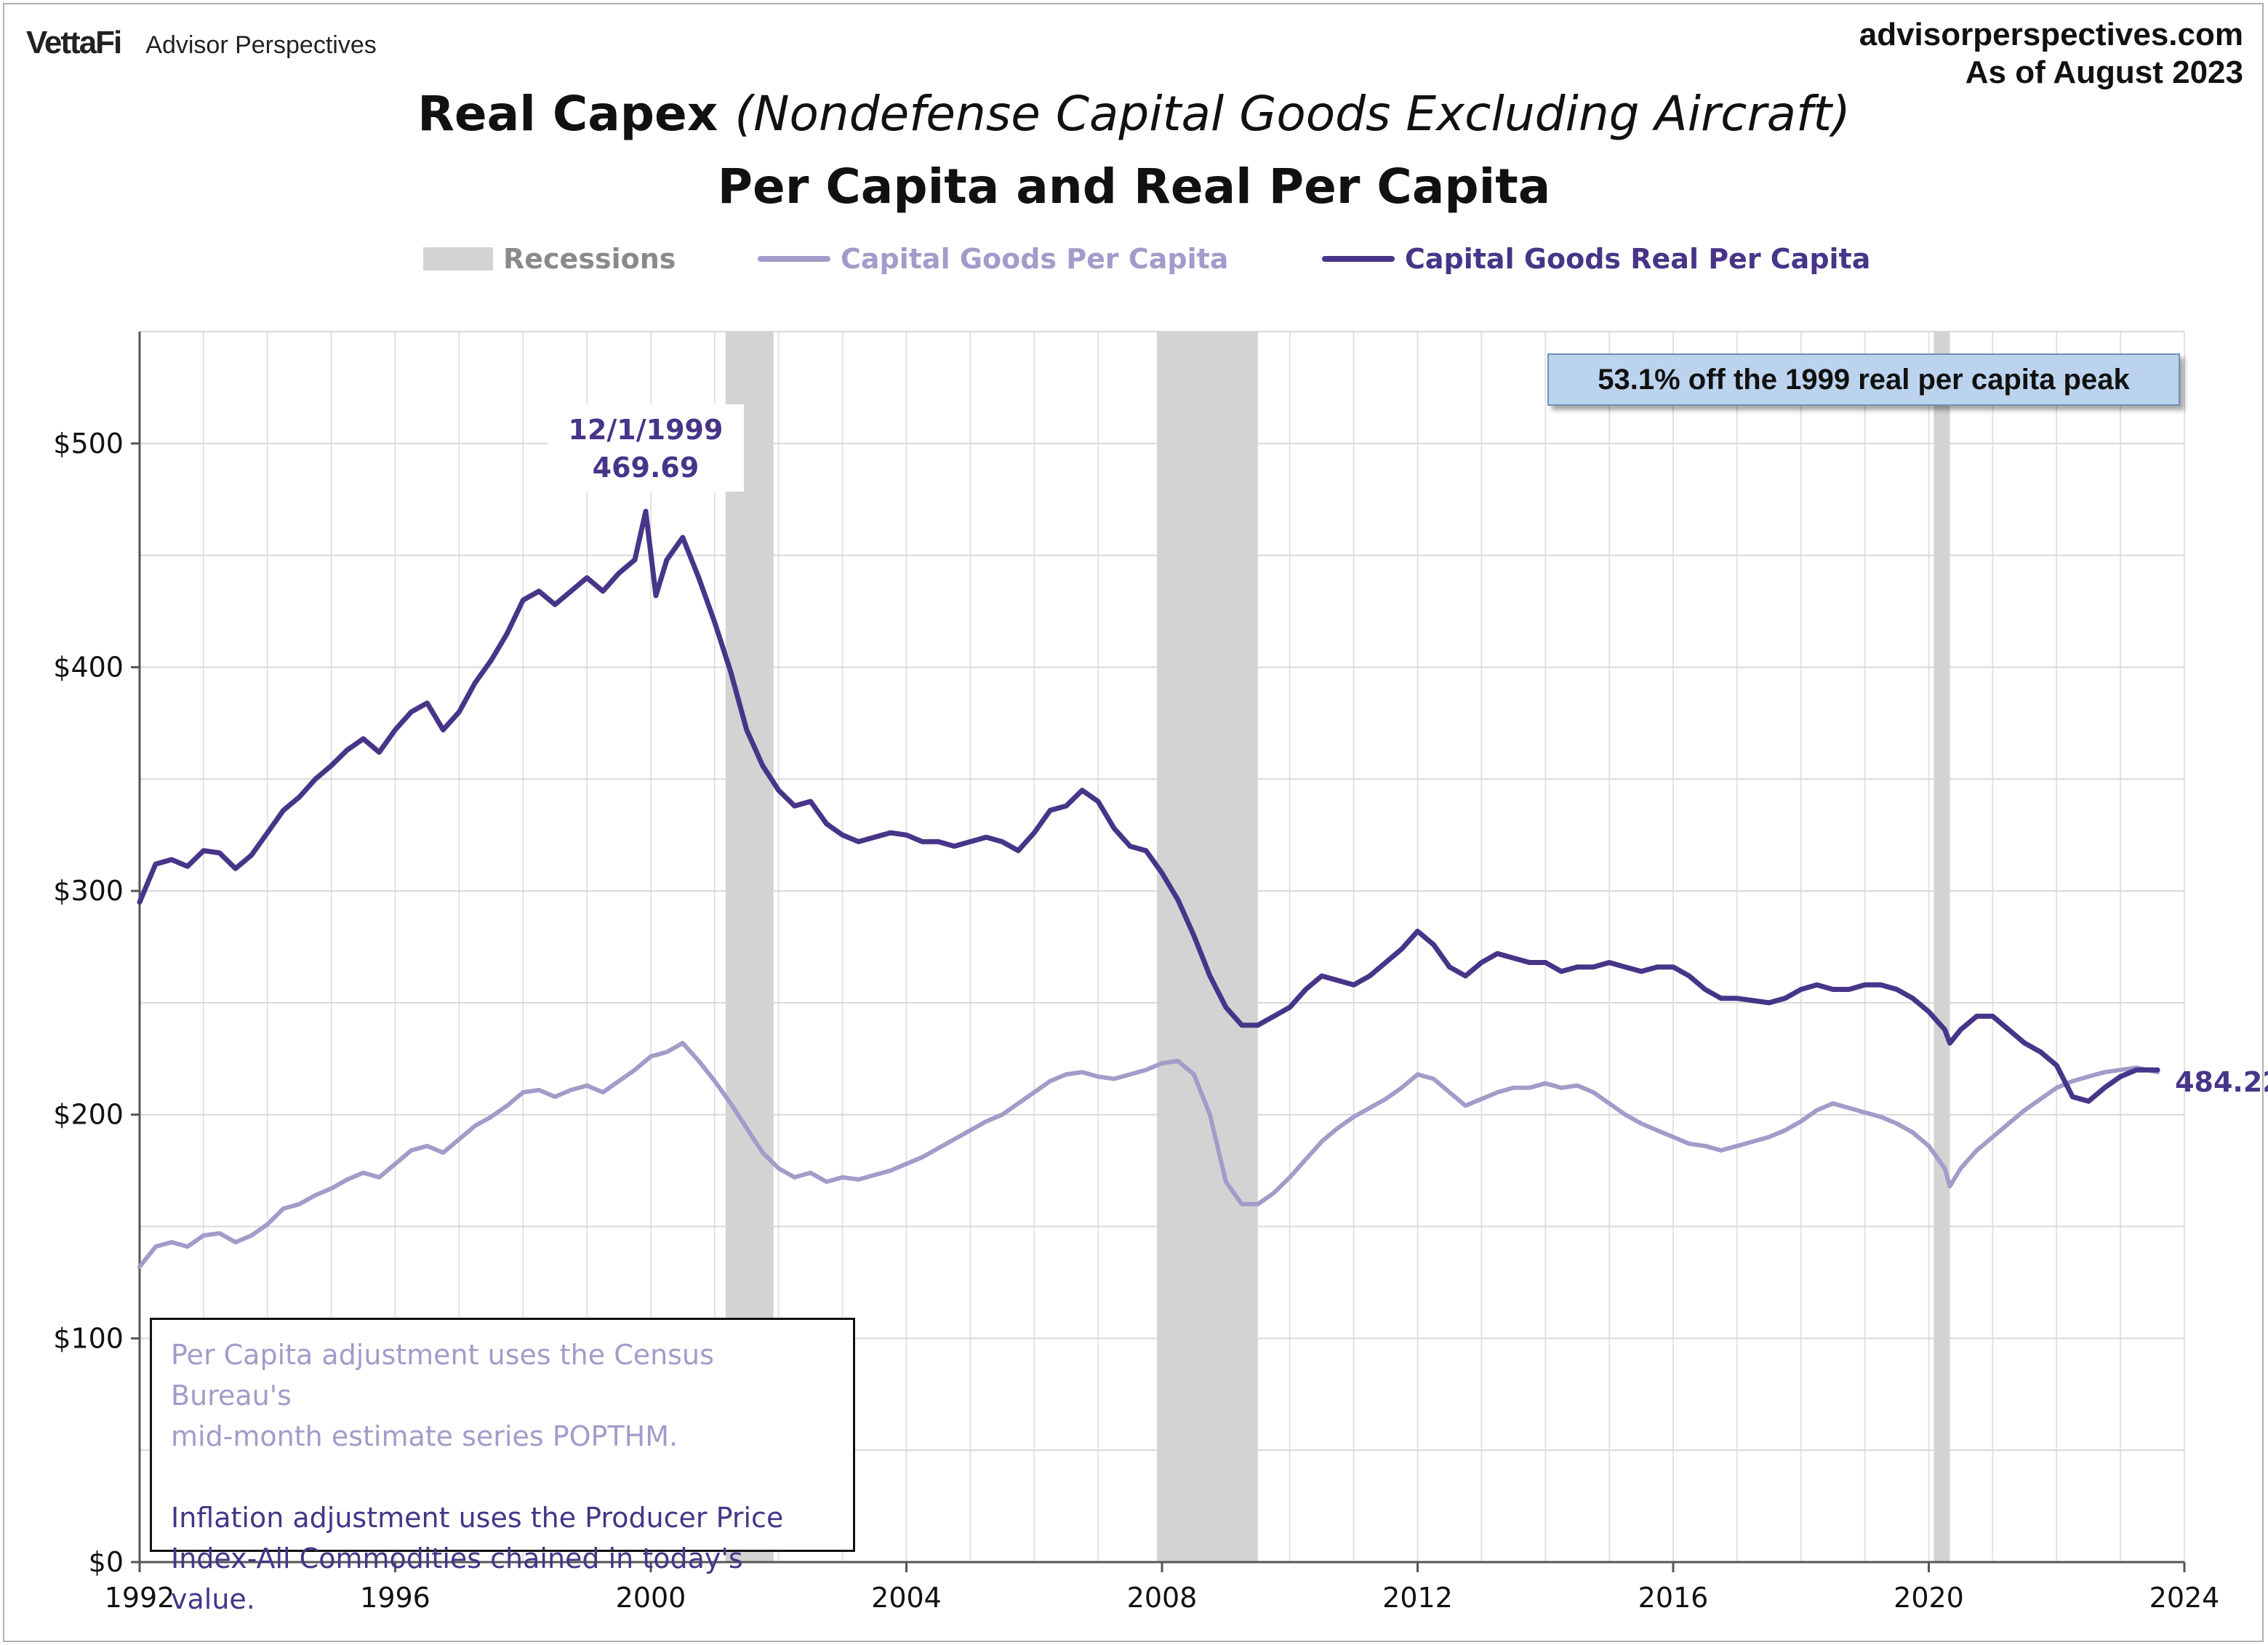 The image size is (2268, 1645). I want to click on peak-date-label: 12/1/1999, so click(646, 430).